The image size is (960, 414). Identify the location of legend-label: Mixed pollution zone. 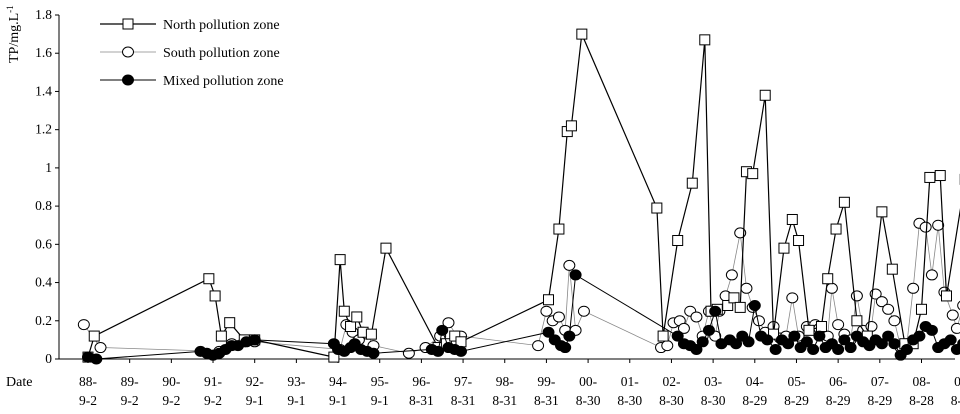
(223, 81).